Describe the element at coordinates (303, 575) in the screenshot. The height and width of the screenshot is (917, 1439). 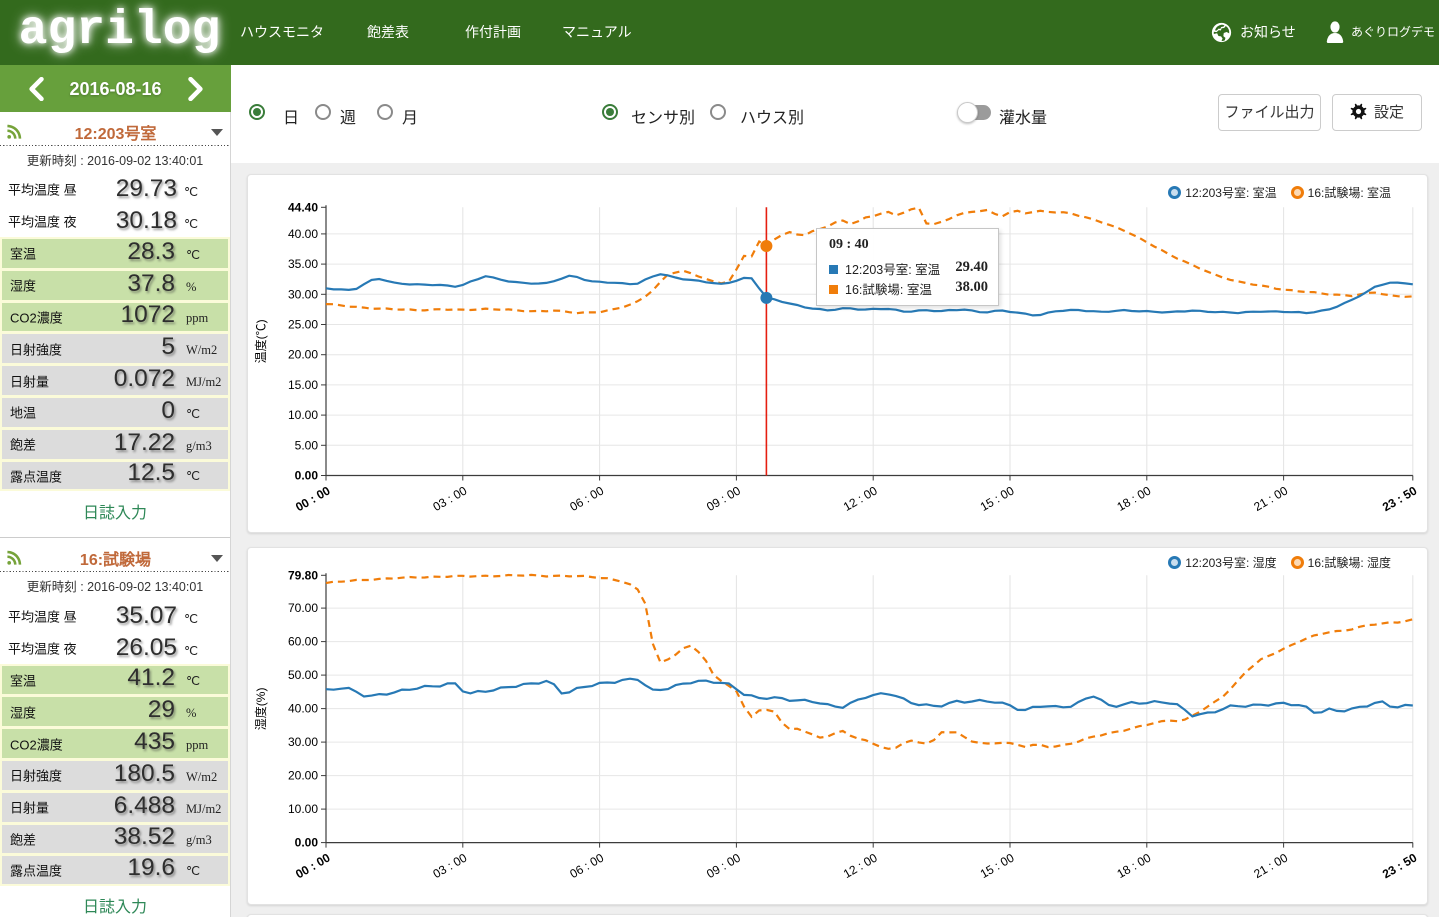
I see `svg-text: 79.80` at that location.